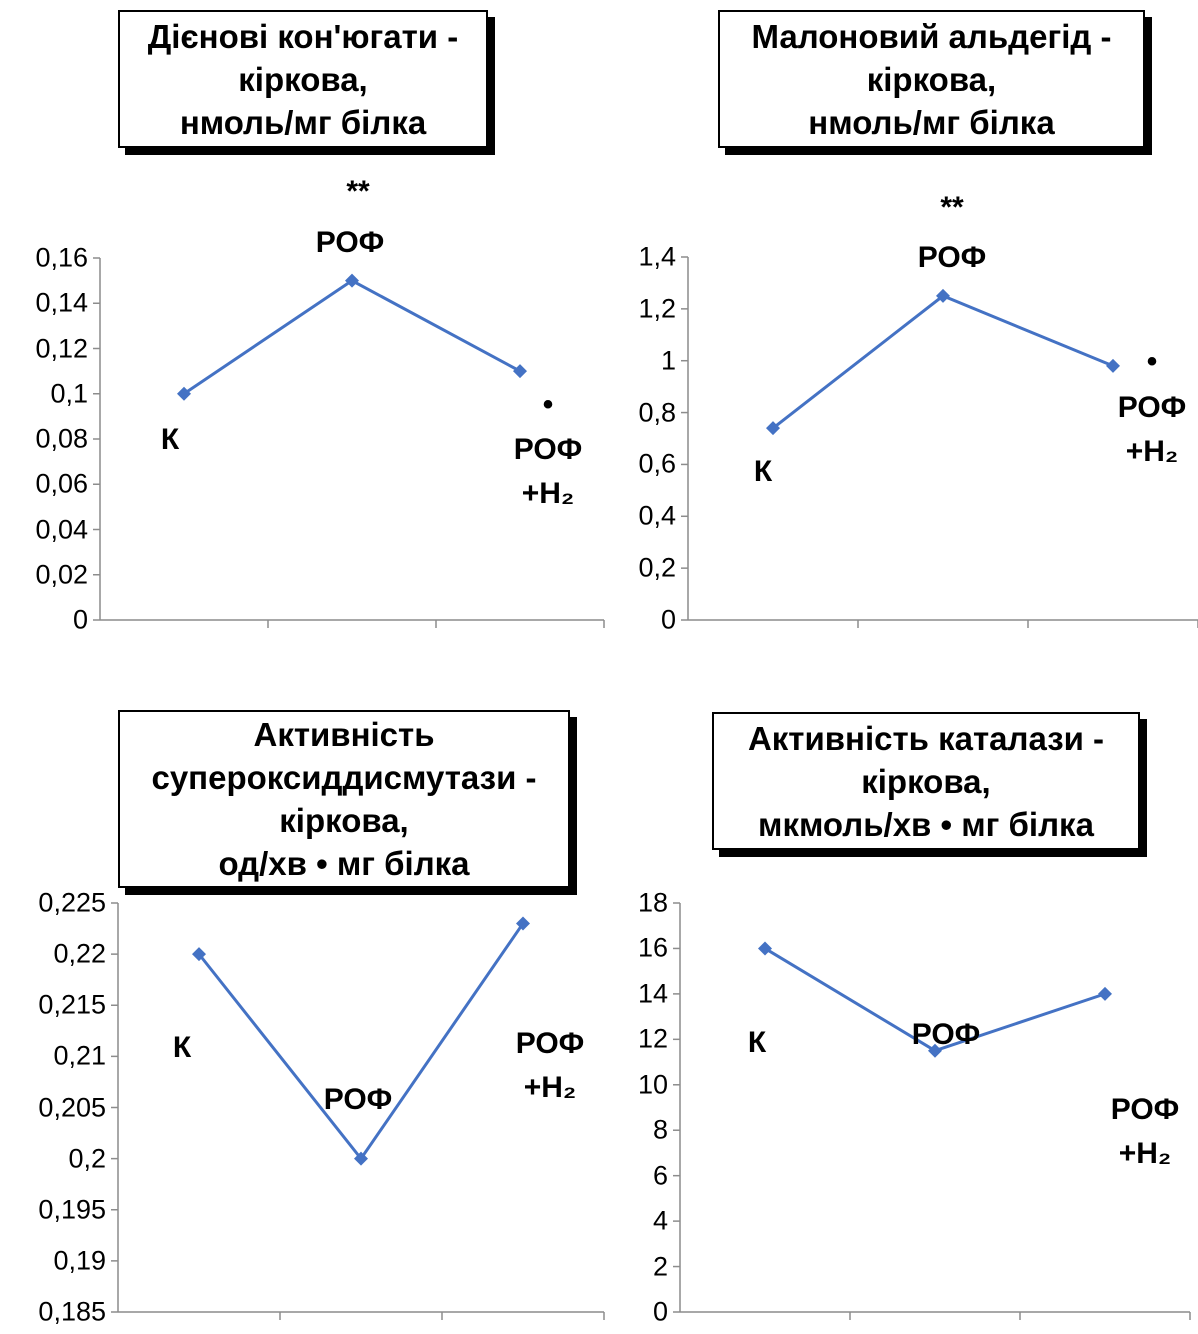 The height and width of the screenshot is (1334, 1198). Describe the element at coordinates (657, 256) in the screenshot. I see `y-tick-label: 1,4` at that location.